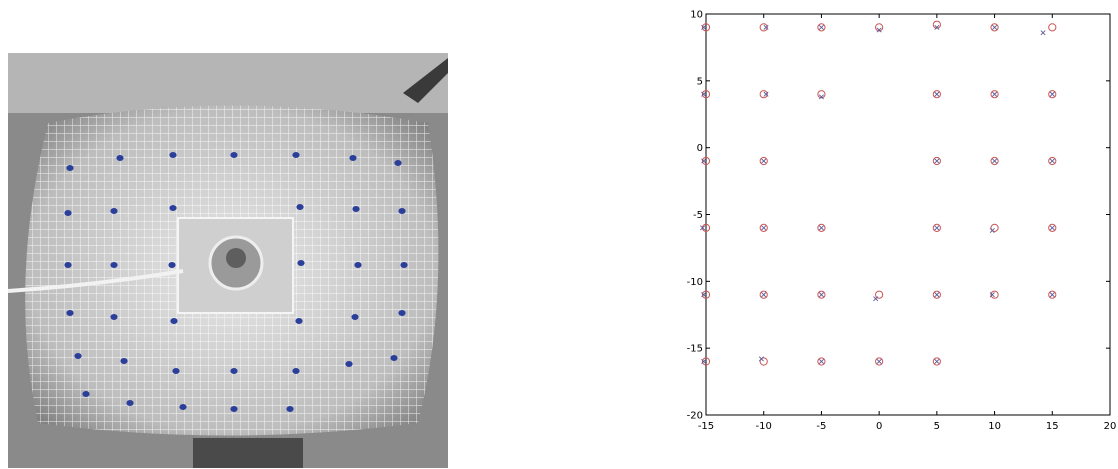  Describe the element at coordinates (696, 15) in the screenshot. I see `y-tick-label: 10` at that location.